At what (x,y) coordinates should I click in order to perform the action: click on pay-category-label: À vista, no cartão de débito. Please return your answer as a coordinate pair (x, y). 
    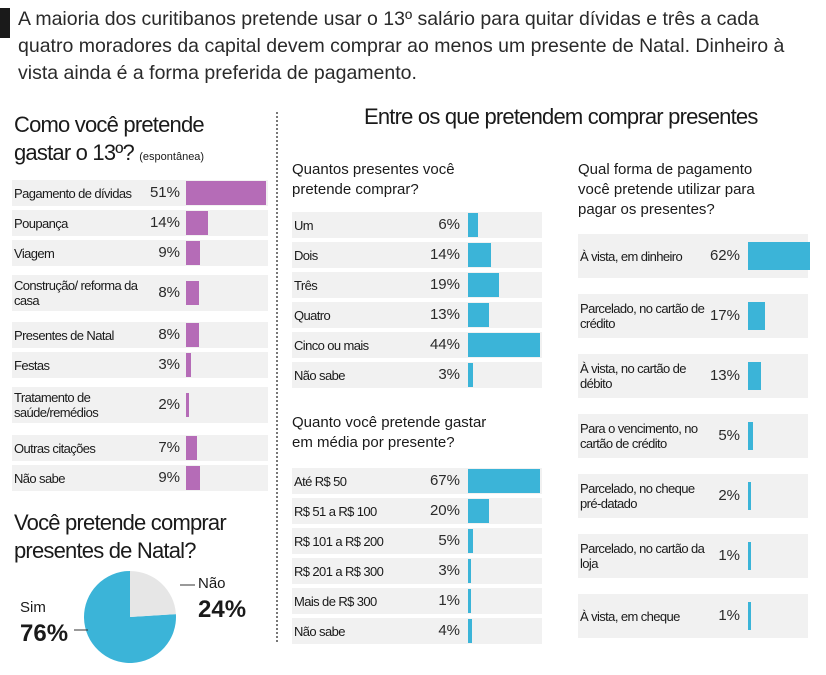
    Looking at the image, I should click on (633, 376).